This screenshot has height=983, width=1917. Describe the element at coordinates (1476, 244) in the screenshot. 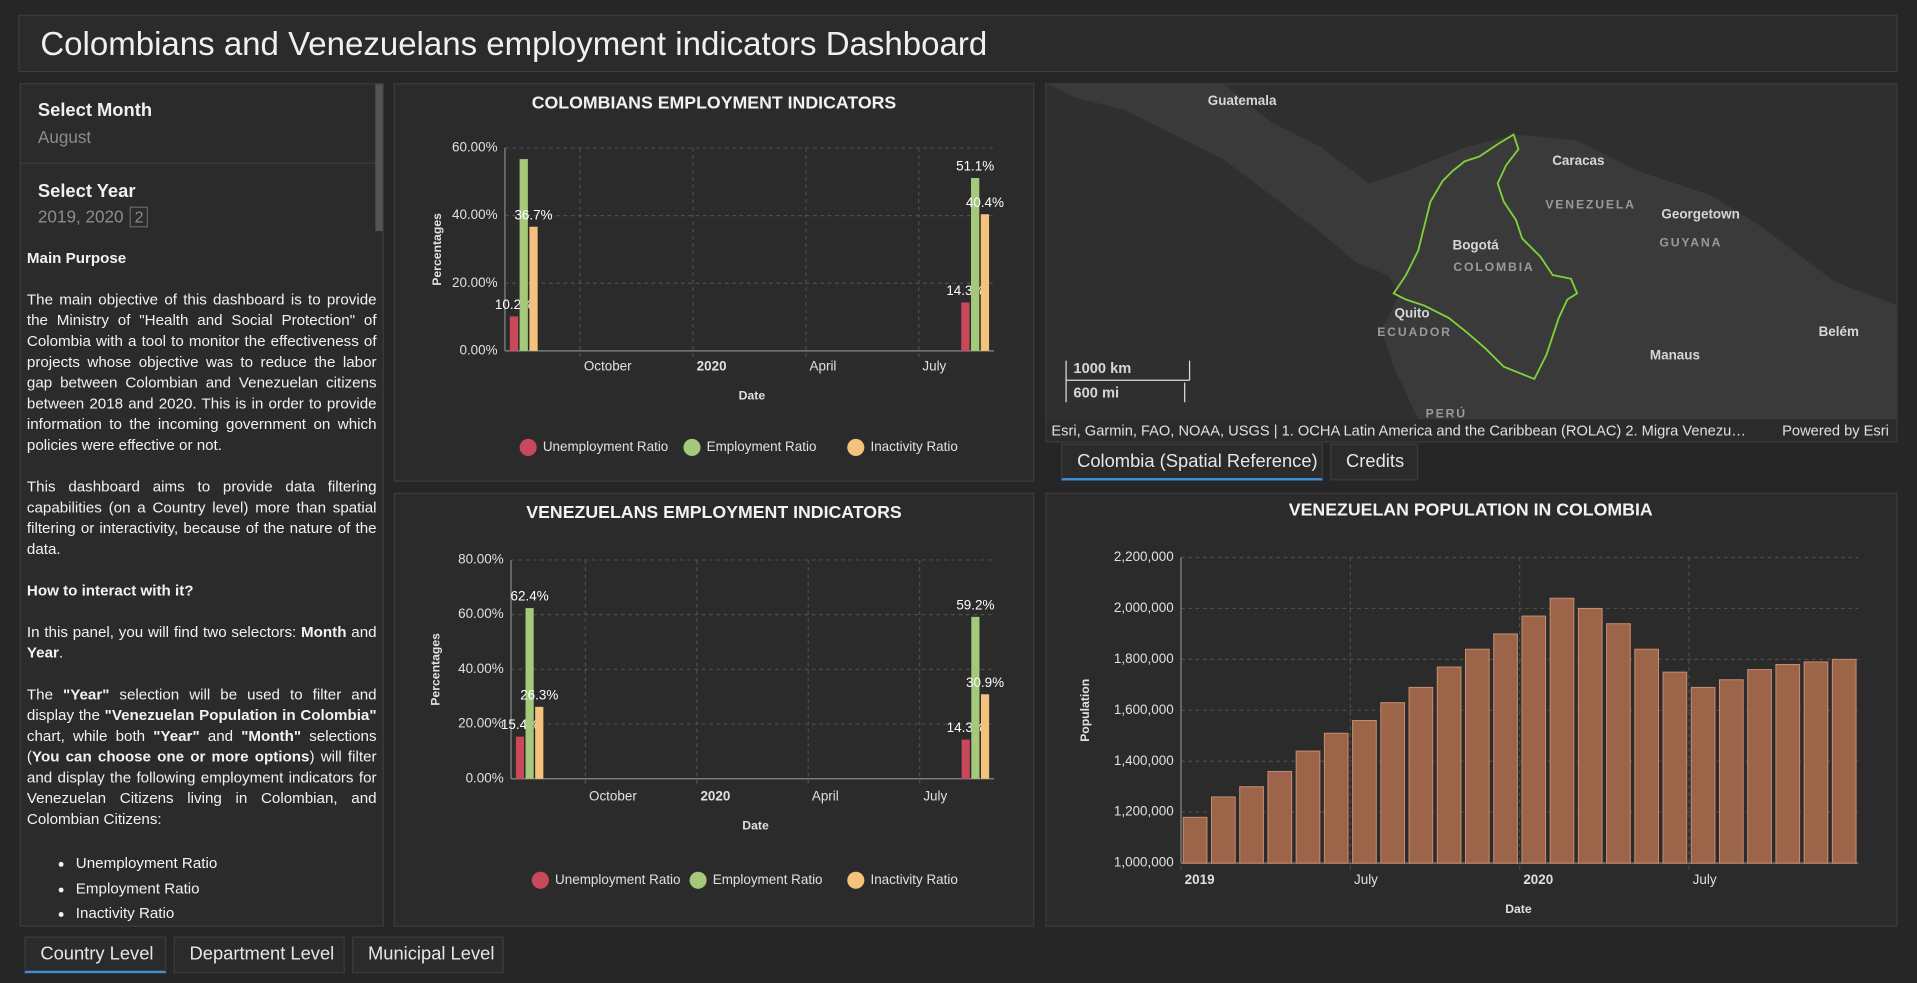

I see `map-label: Bogotá` at that location.